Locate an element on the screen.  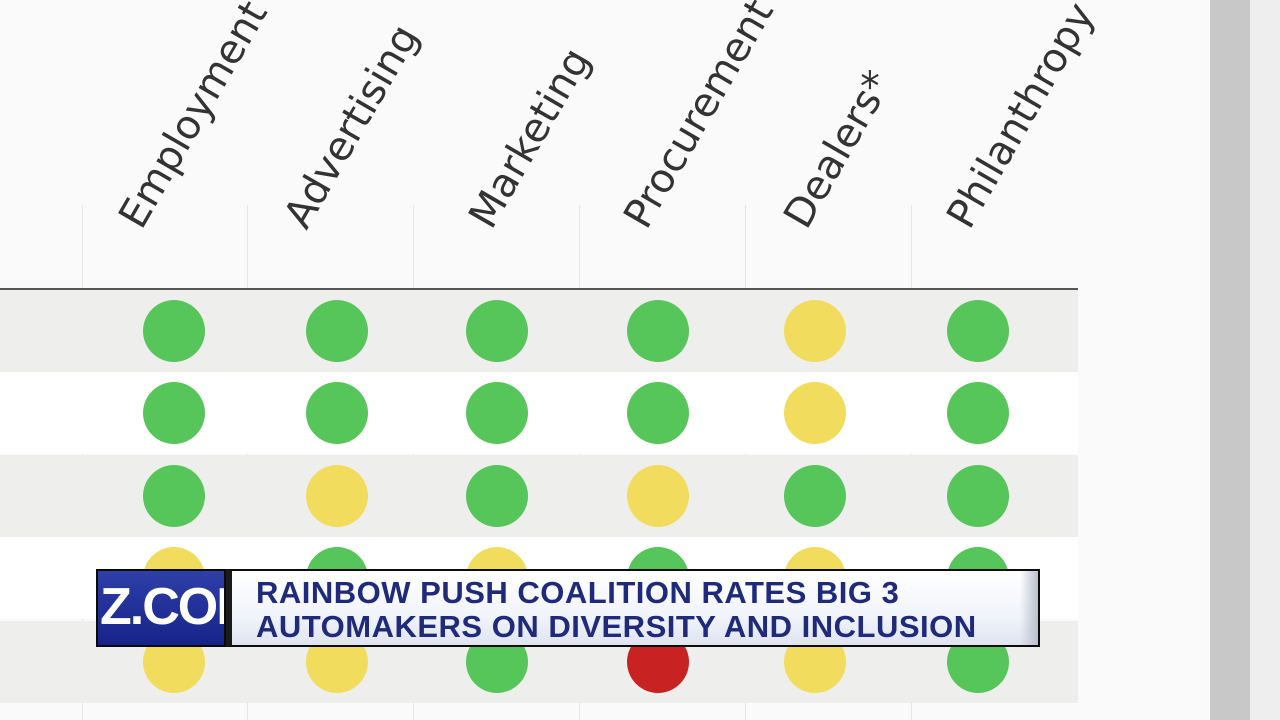
station-logo: Z.COM is located at coordinates (161, 608).